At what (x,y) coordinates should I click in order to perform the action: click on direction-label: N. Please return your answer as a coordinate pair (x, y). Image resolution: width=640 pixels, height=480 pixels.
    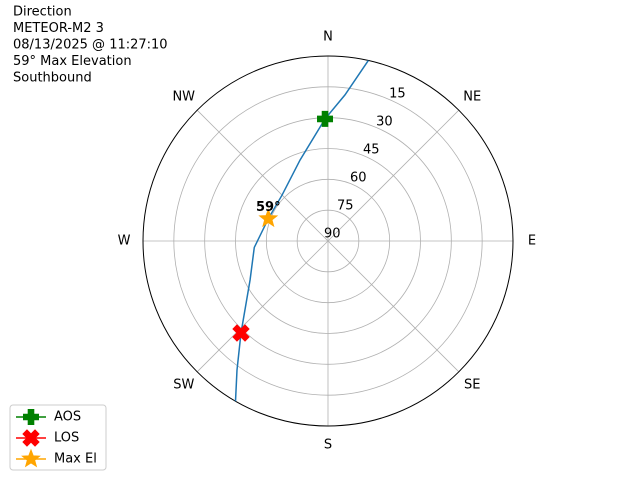
    Looking at the image, I should click on (328, 37).